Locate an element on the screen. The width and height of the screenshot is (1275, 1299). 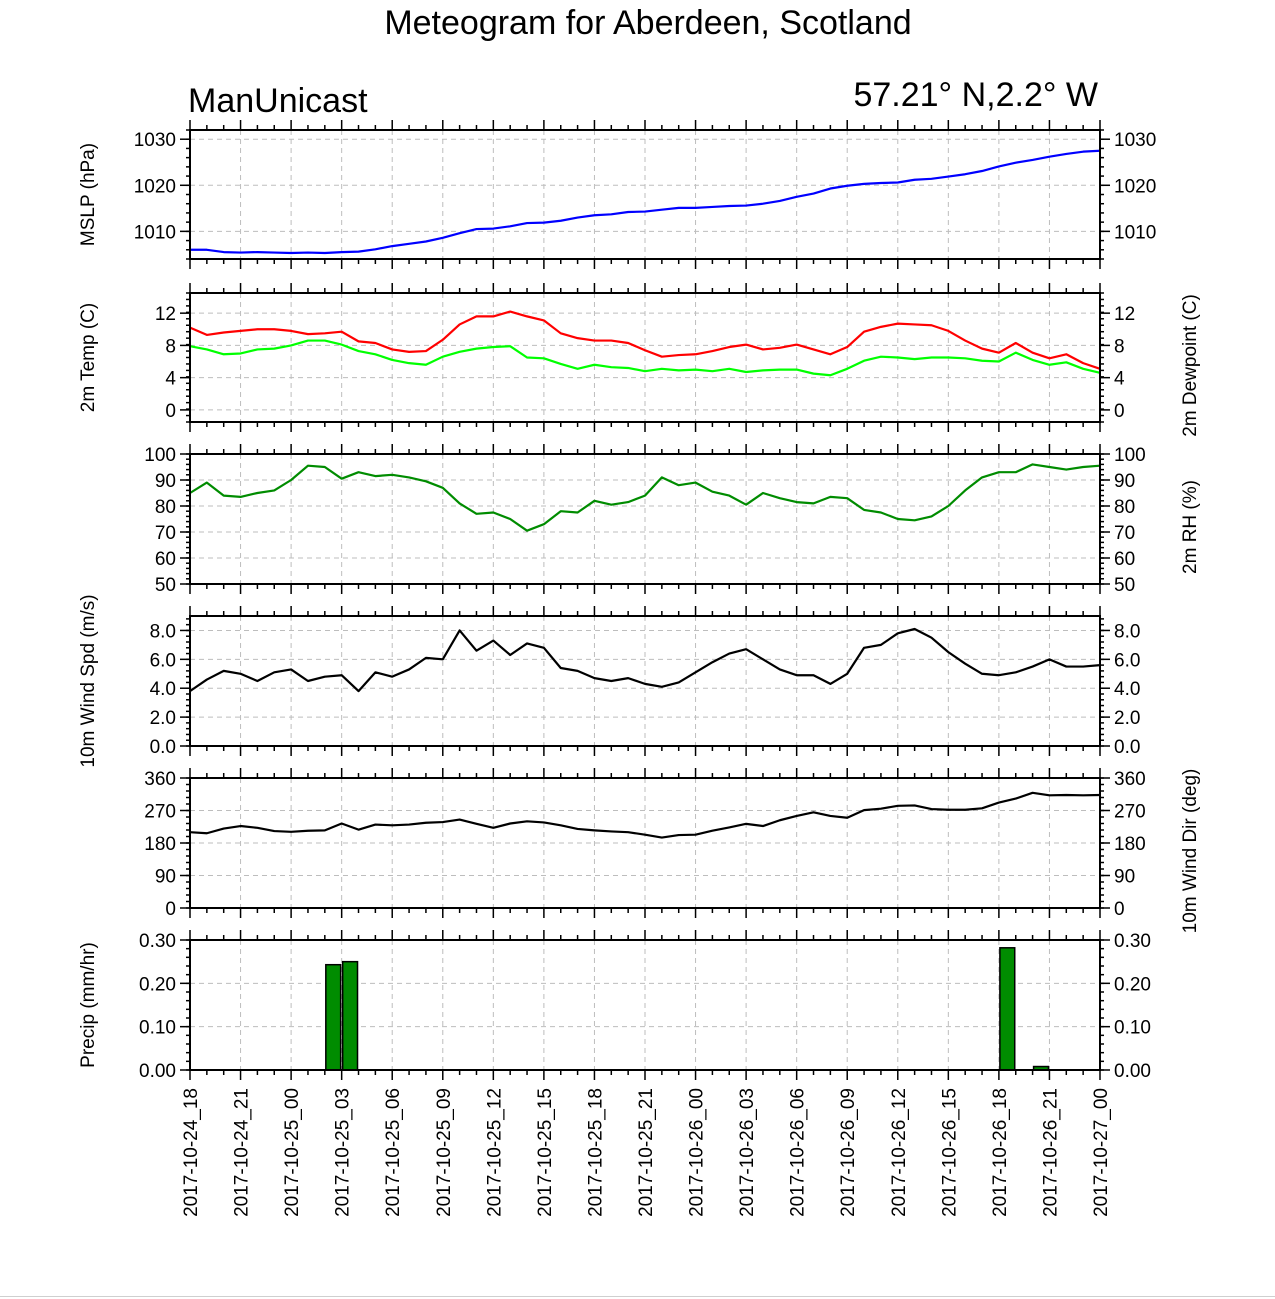
y-tick-label-right: 270 is located at coordinates (1130, 812).